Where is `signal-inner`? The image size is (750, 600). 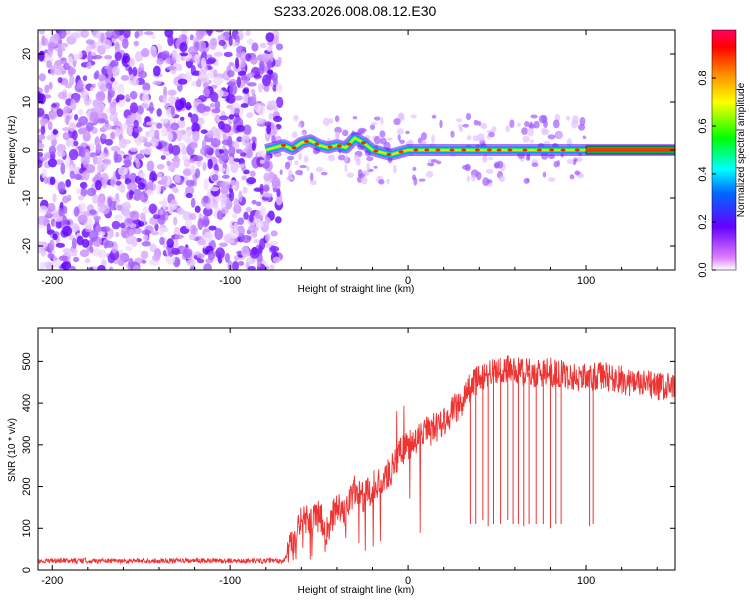 signal-inner is located at coordinates (470, 146).